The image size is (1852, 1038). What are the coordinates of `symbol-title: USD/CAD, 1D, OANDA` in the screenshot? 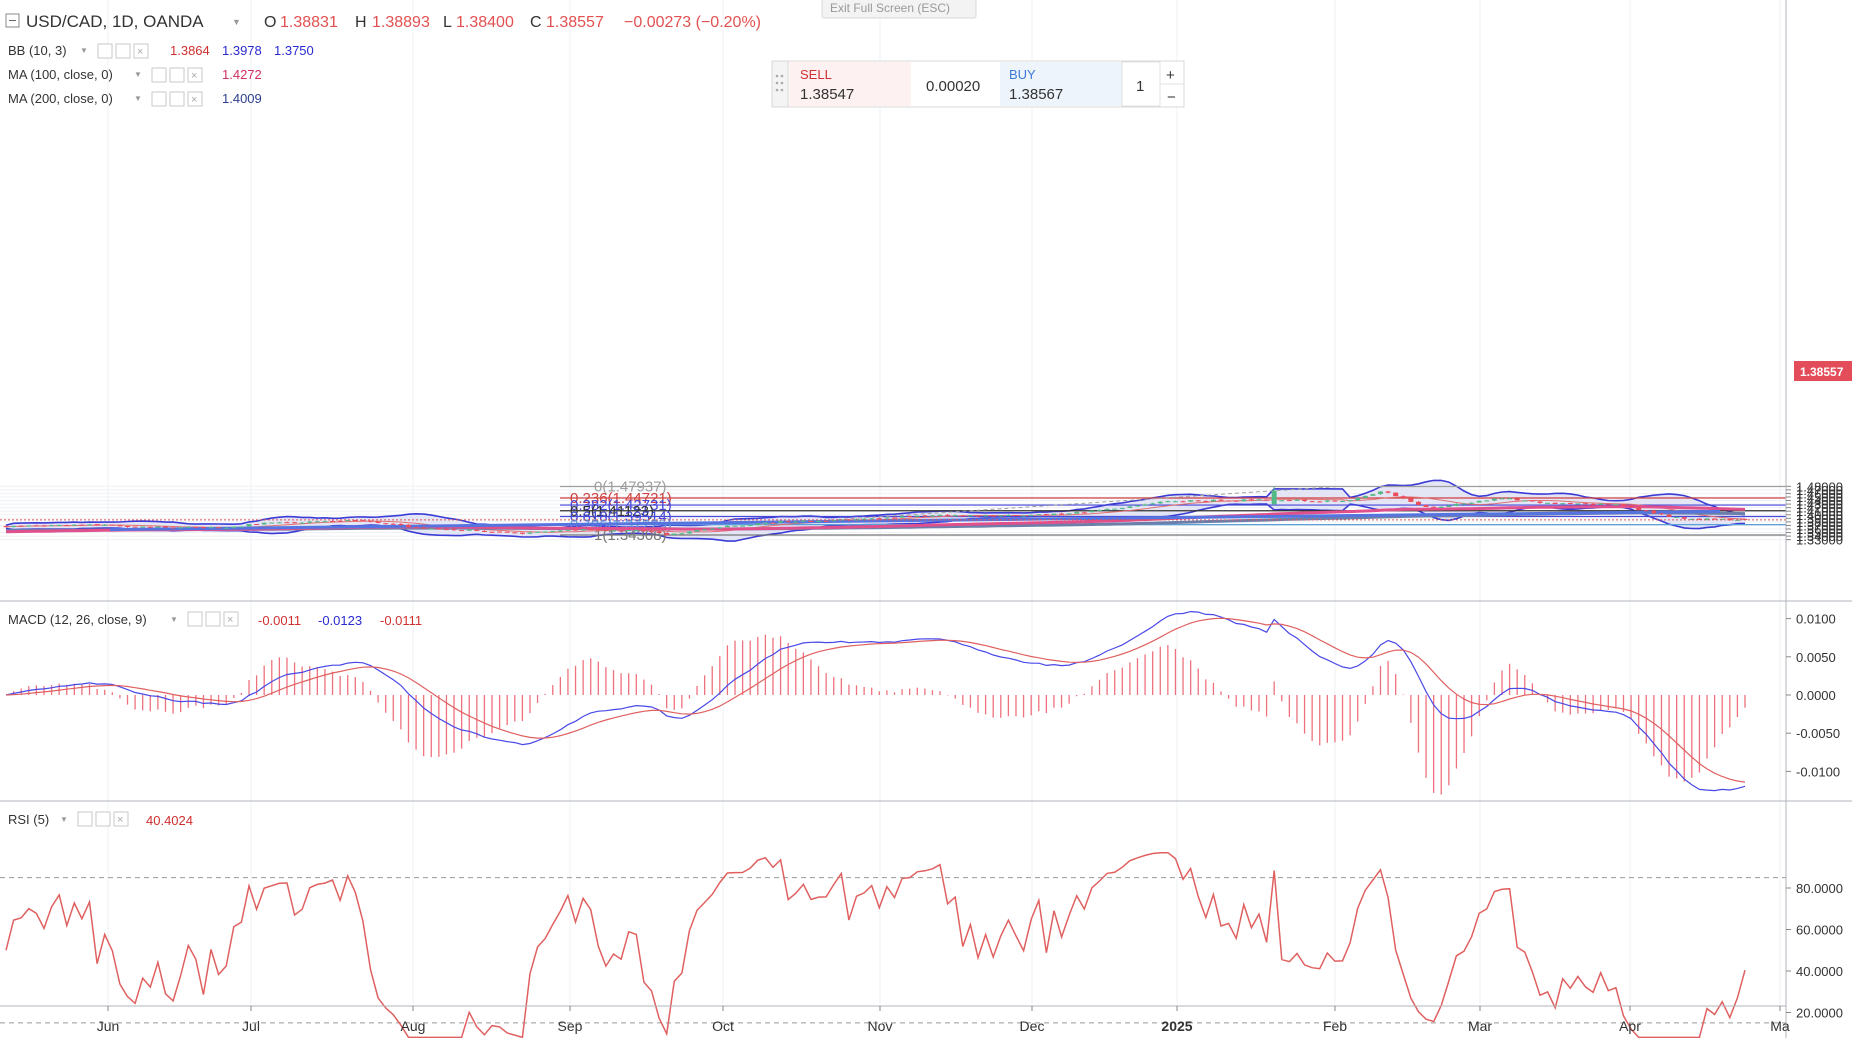 It's located at (115, 21).